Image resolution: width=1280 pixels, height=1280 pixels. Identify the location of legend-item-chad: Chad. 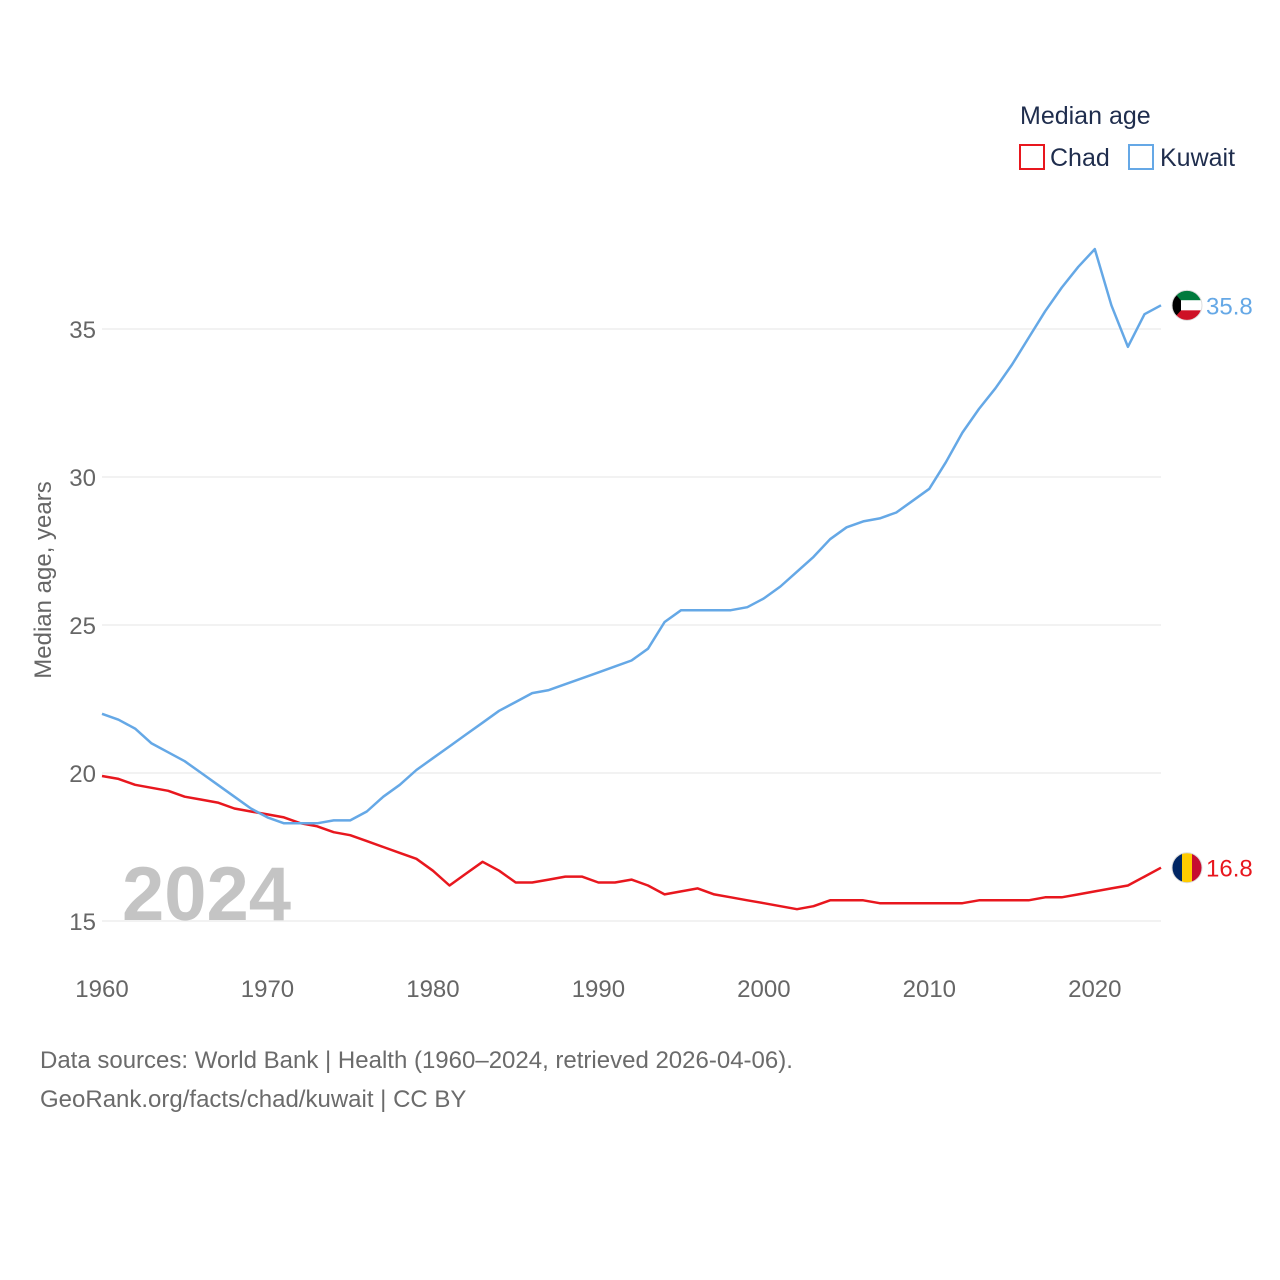
(1064, 158).